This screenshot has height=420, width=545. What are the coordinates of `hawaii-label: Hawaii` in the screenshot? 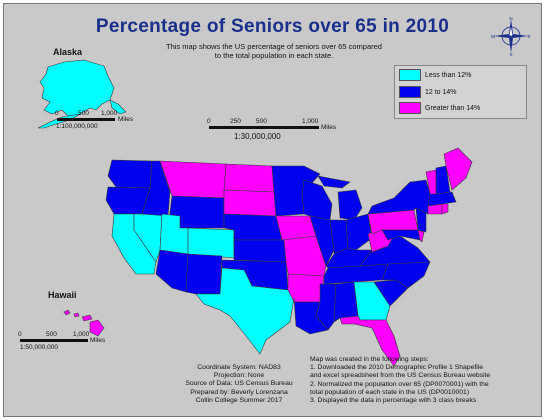 It's located at (62, 295).